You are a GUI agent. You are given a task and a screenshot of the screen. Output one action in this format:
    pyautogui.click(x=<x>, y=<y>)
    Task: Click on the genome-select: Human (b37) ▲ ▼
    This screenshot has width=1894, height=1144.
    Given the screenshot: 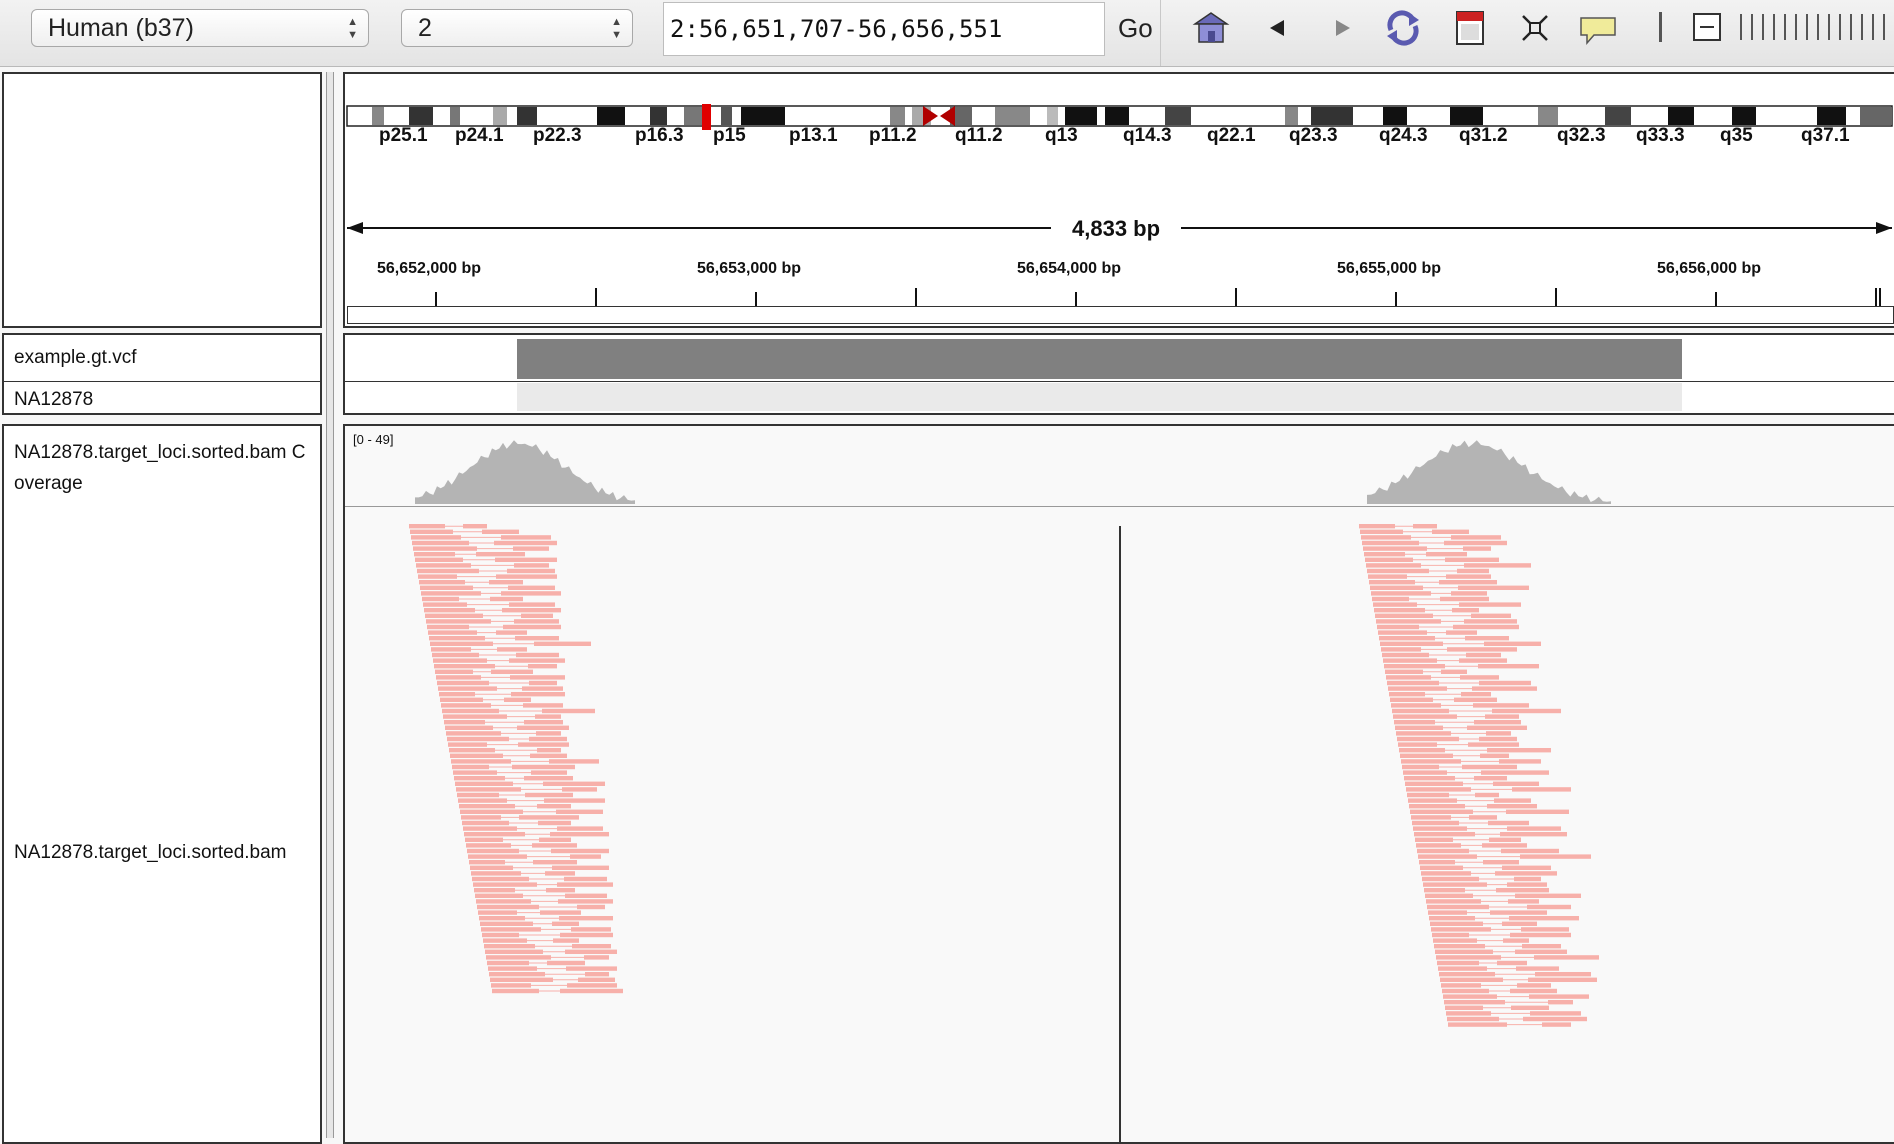 What is the action you would take?
    pyautogui.click(x=200, y=28)
    